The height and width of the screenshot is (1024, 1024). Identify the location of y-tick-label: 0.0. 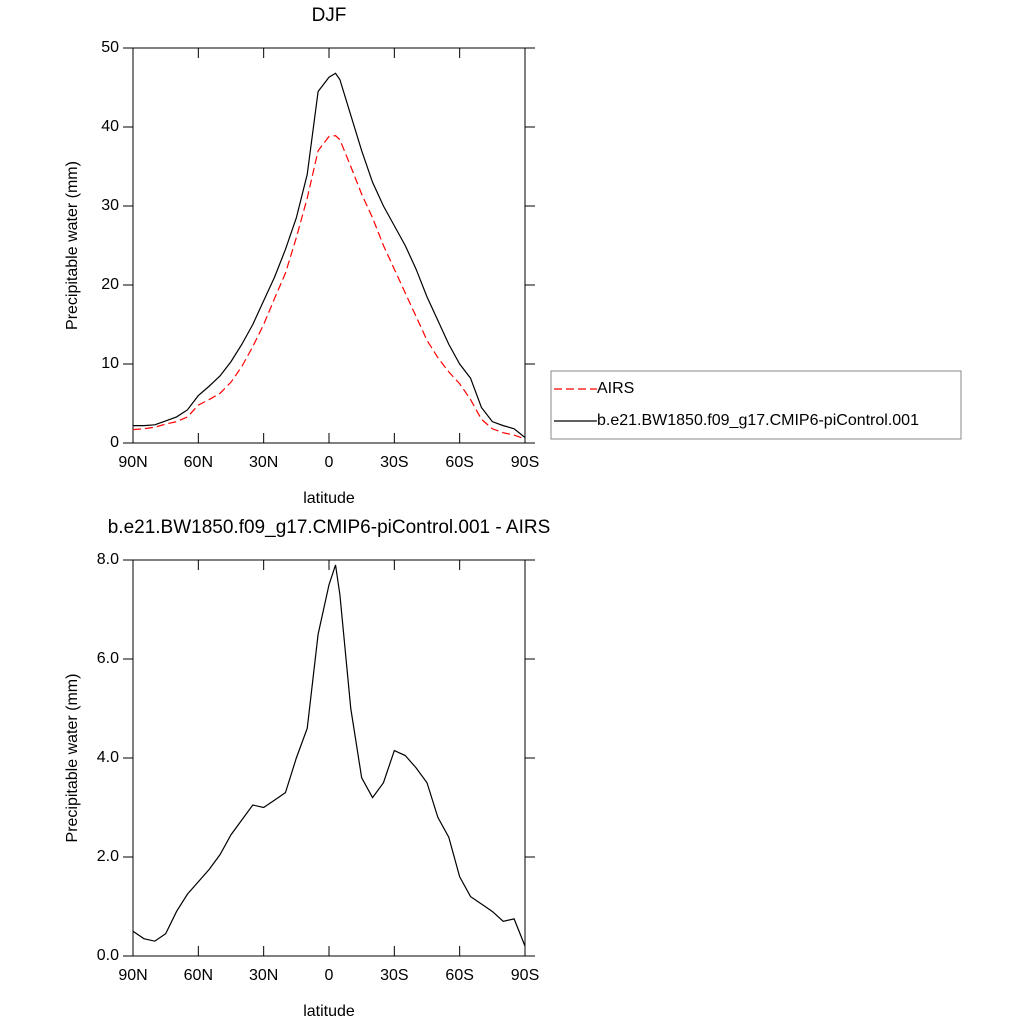
(108, 955).